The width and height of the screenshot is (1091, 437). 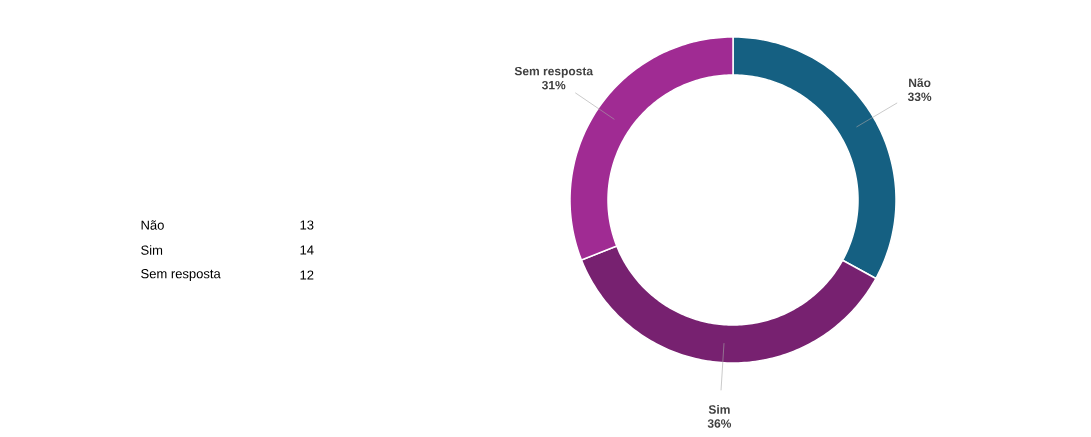 What do you see at coordinates (920, 83) in the screenshot?
I see `slice-label: Não` at bounding box center [920, 83].